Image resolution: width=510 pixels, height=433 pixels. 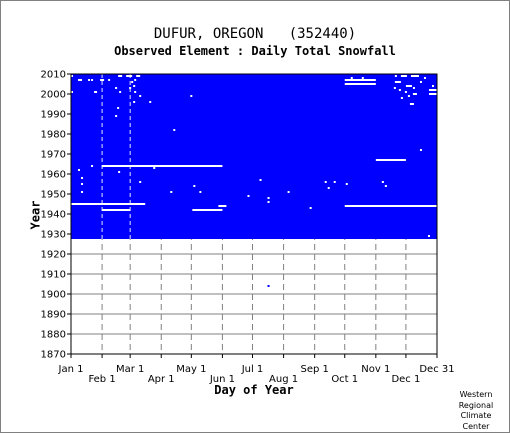 What do you see at coordinates (283, 379) in the screenshot?
I see `x-tick-label: Aug 1` at bounding box center [283, 379].